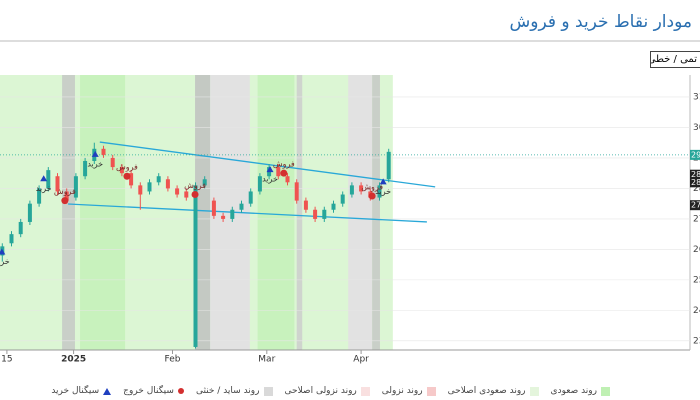 The height and width of the screenshot is (400, 700). What do you see at coordinates (573, 391) in the screenshot?
I see `legend-label: روند صعودی` at bounding box center [573, 391].